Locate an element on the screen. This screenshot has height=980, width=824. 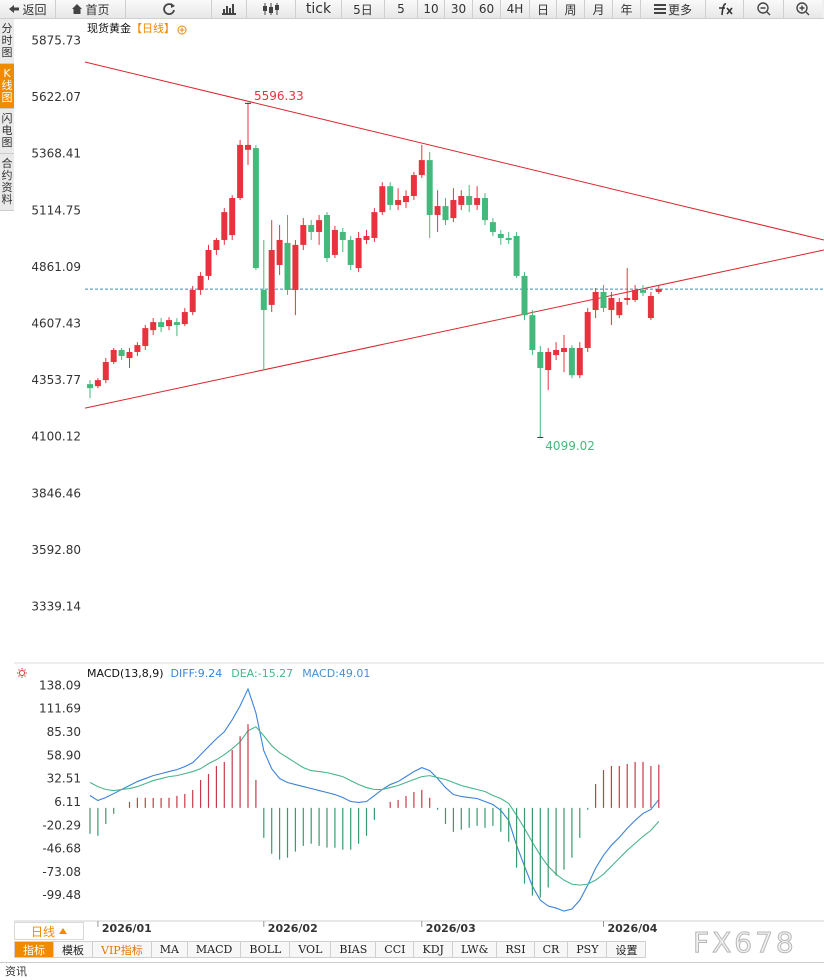
more-button: 更多 is located at coordinates (673, 9).